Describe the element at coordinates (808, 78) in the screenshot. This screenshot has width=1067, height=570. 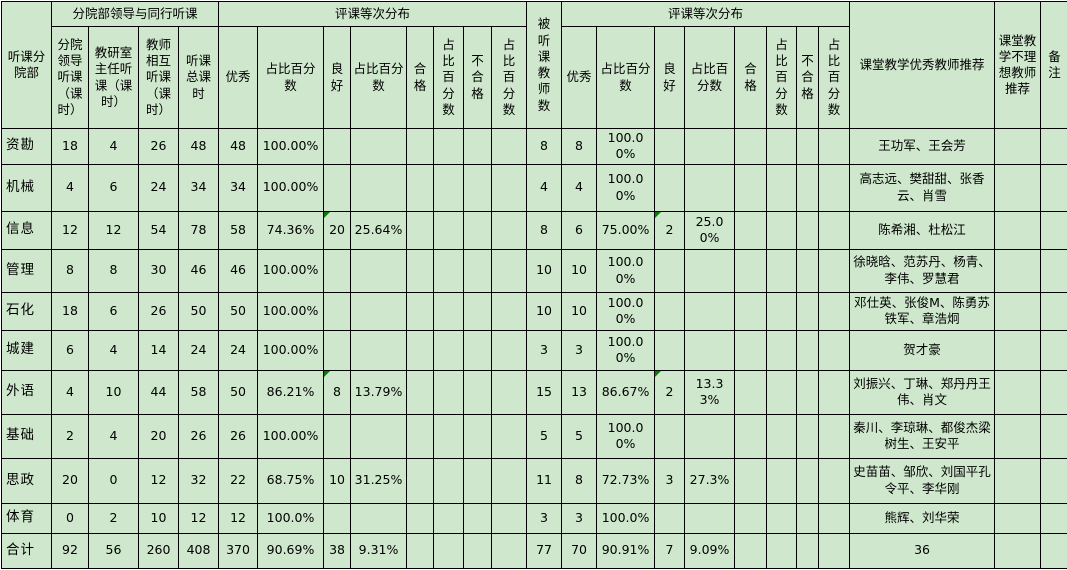
I see `col-header-fail-2: 不合格` at that location.